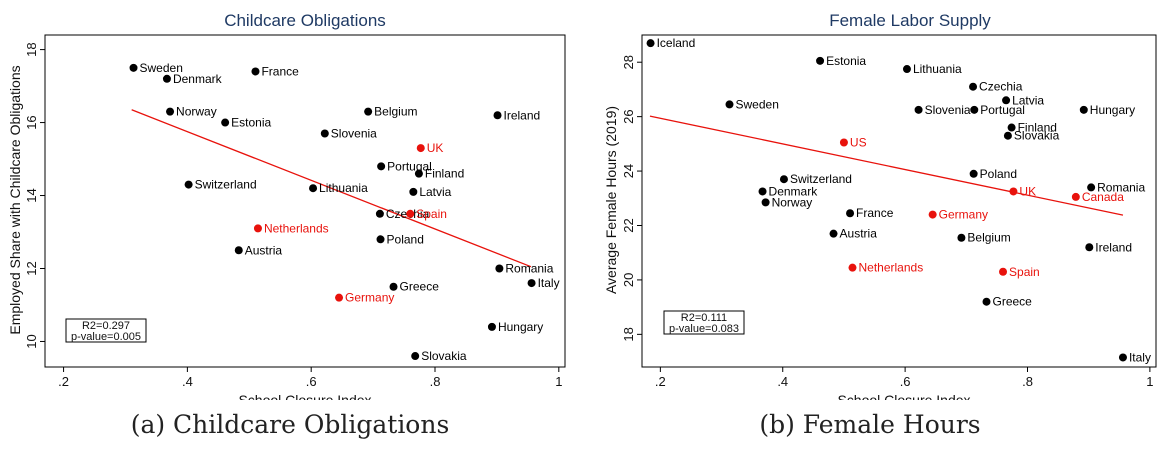  What do you see at coordinates (794, 191) in the screenshot?
I see `point-label: Denmark` at bounding box center [794, 191].